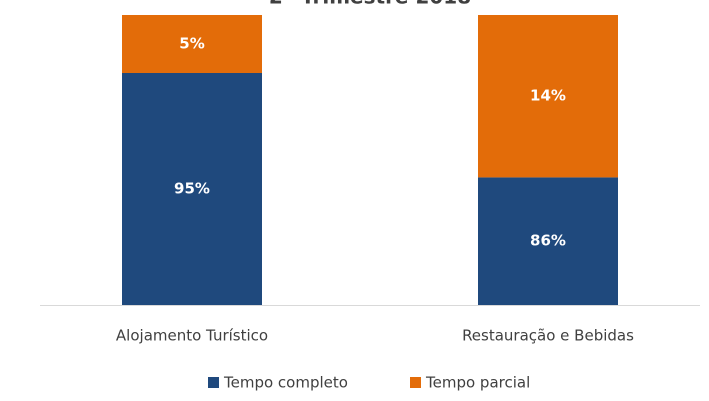 The height and width of the screenshot is (401, 709). What do you see at coordinates (192, 336) in the screenshot?
I see `x-tick-label: Alojamento Turístico` at bounding box center [192, 336].